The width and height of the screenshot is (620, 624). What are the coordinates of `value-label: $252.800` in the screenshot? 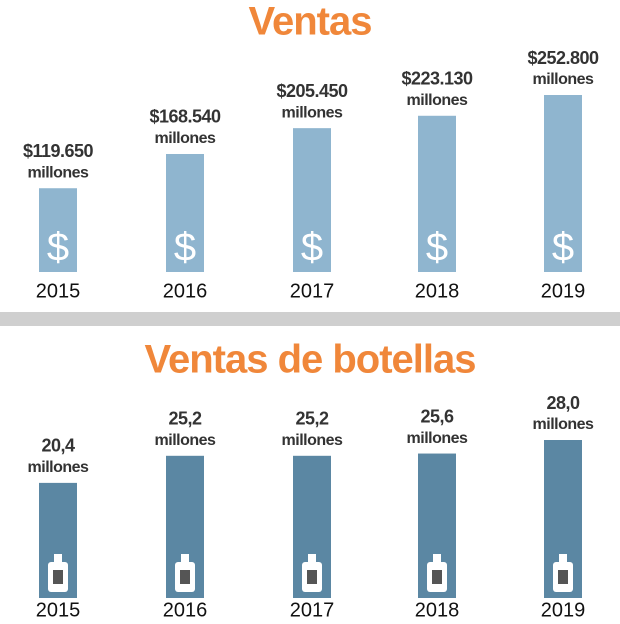 It's located at (563, 58).